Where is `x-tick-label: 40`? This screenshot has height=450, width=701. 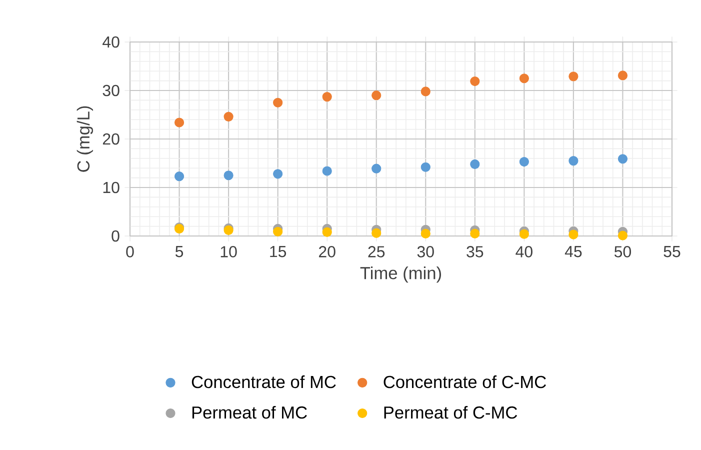
x-tick-label: 40 is located at coordinates (524, 252).